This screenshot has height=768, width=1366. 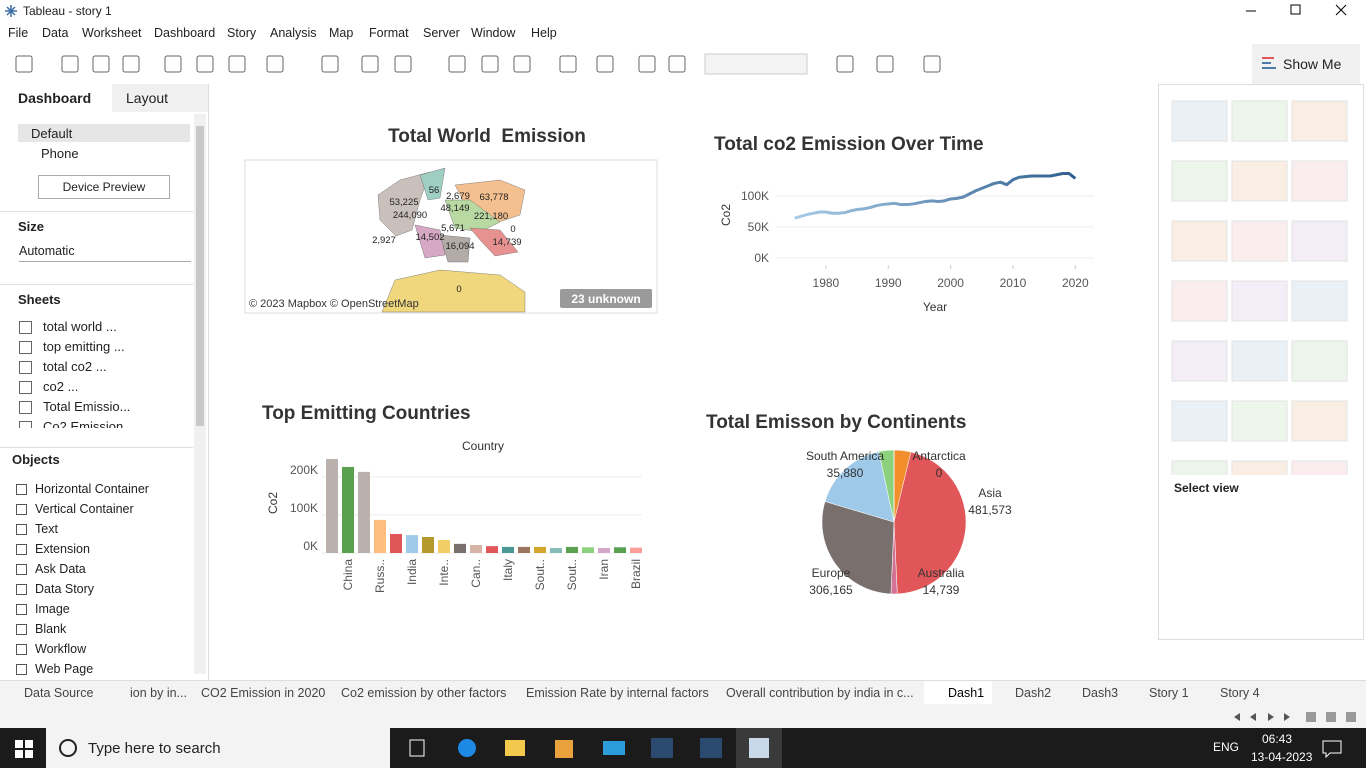 I want to click on sheet-tab: Dash3, so click(x=1100, y=693).